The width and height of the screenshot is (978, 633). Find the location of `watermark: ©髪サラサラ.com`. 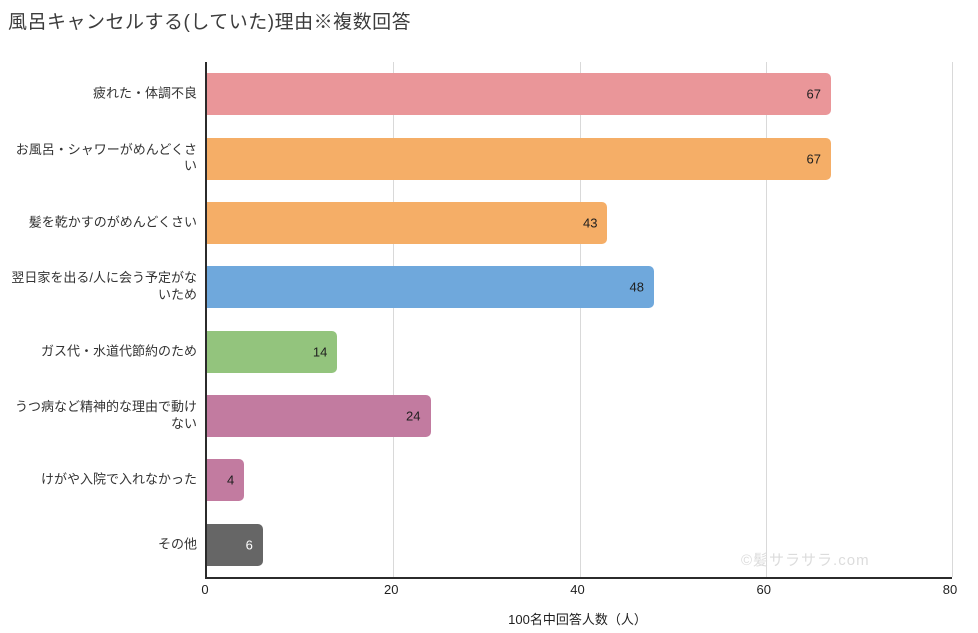

watermark: ©髪サラサラ.com is located at coordinates (805, 560).